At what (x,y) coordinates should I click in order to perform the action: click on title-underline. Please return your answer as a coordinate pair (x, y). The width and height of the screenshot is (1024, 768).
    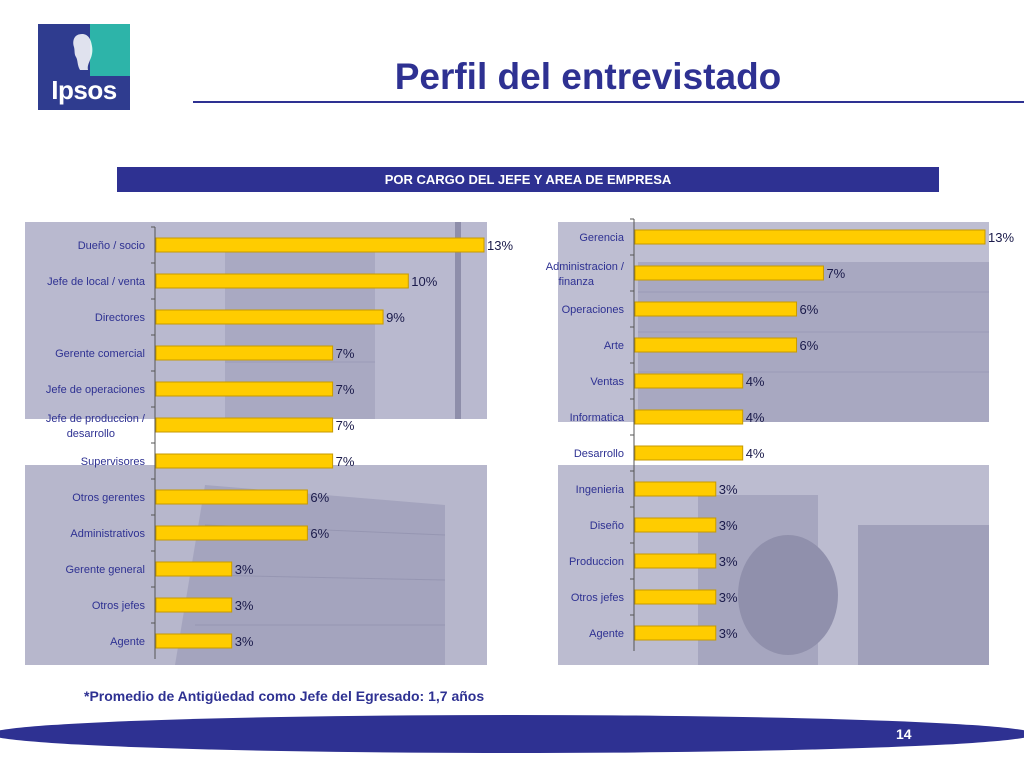
    Looking at the image, I should click on (608, 102).